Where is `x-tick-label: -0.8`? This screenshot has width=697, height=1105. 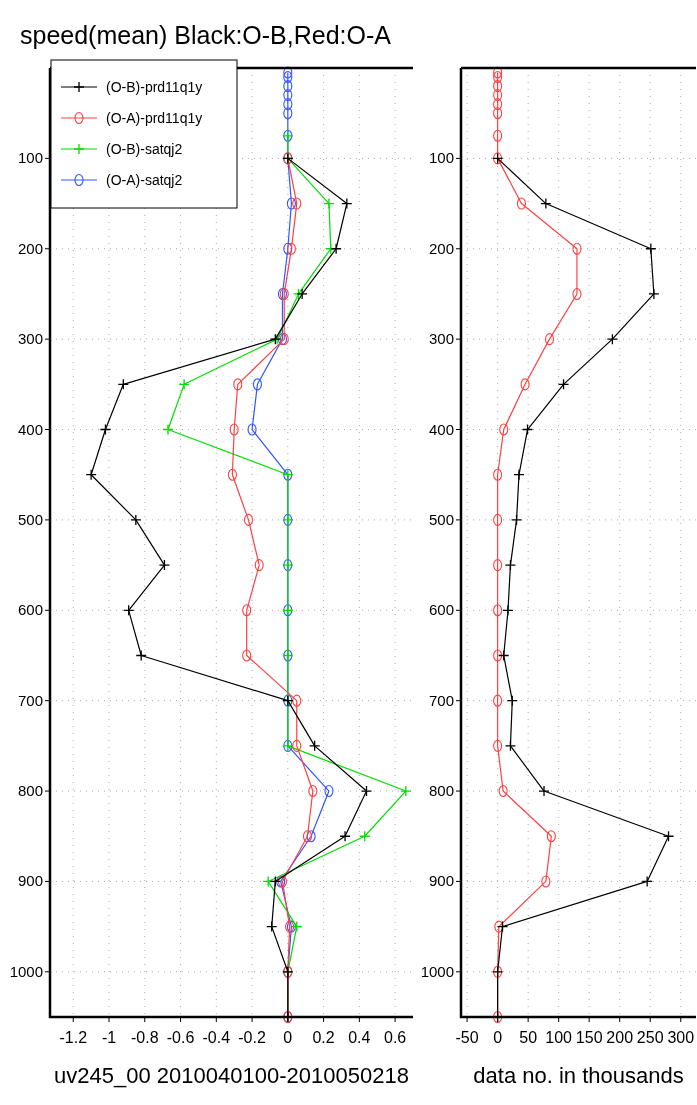 x-tick-label: -0.8 is located at coordinates (144, 1037).